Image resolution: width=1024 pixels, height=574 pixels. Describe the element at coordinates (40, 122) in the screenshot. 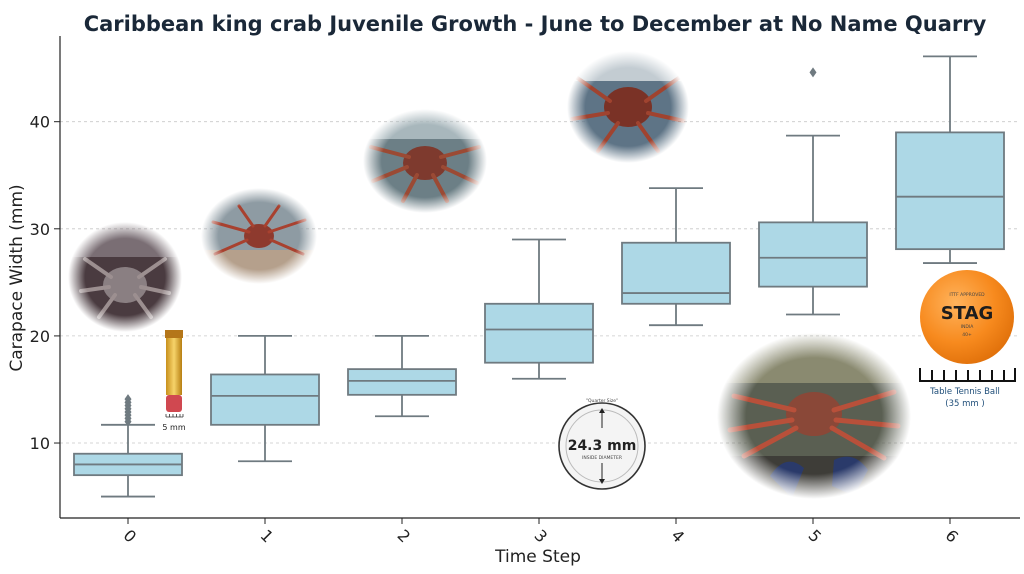

I see `y-tick-label: 40` at that location.